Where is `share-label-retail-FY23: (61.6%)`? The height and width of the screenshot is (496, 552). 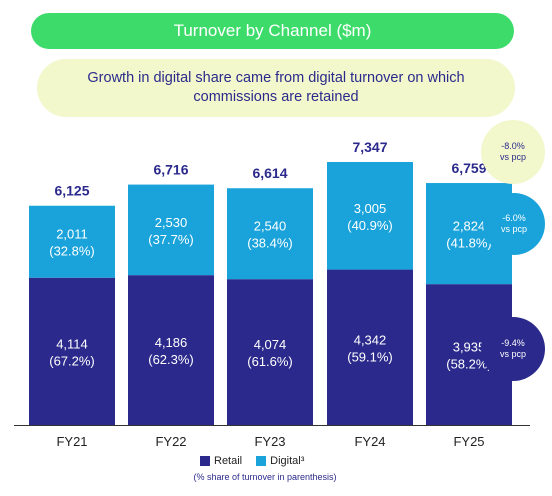 share-label-retail-FY23: (61.6%) is located at coordinates (270, 361).